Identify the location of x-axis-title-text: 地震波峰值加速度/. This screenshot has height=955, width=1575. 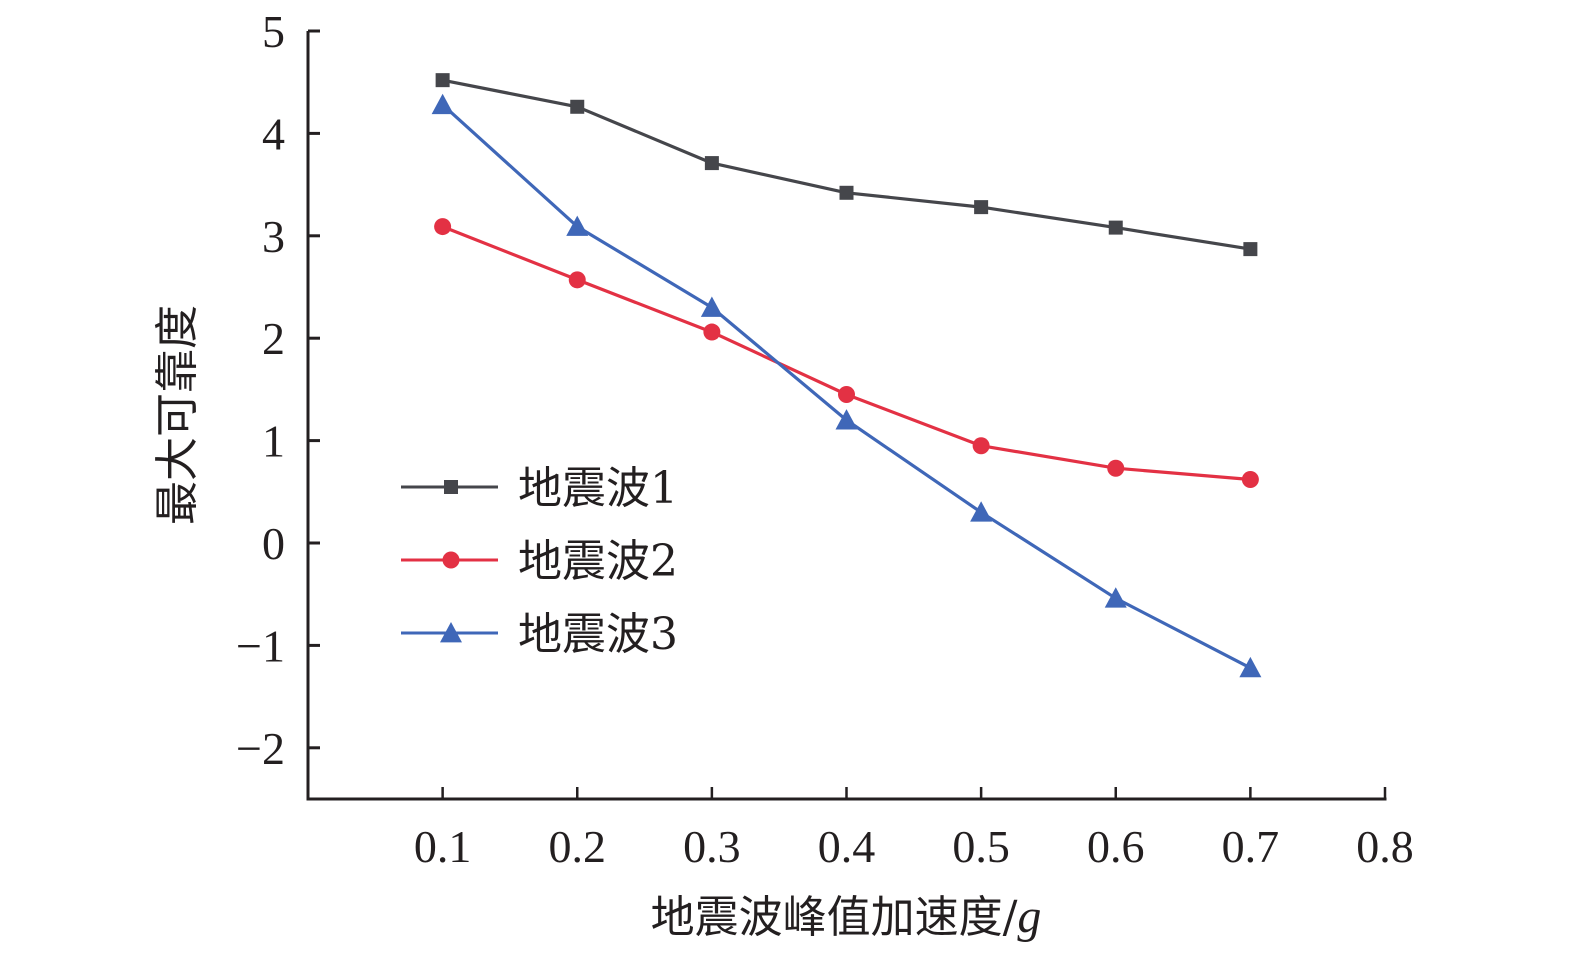
(834, 917).